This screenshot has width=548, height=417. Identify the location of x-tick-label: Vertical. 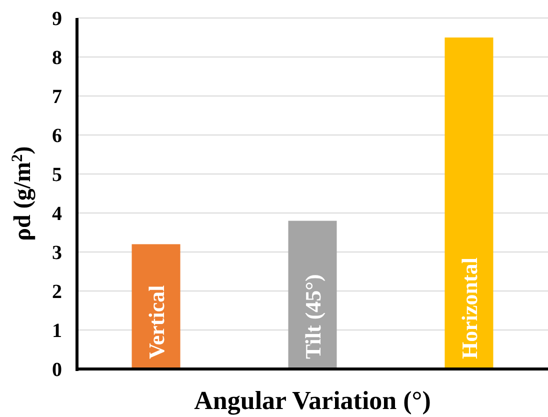
(157, 322).